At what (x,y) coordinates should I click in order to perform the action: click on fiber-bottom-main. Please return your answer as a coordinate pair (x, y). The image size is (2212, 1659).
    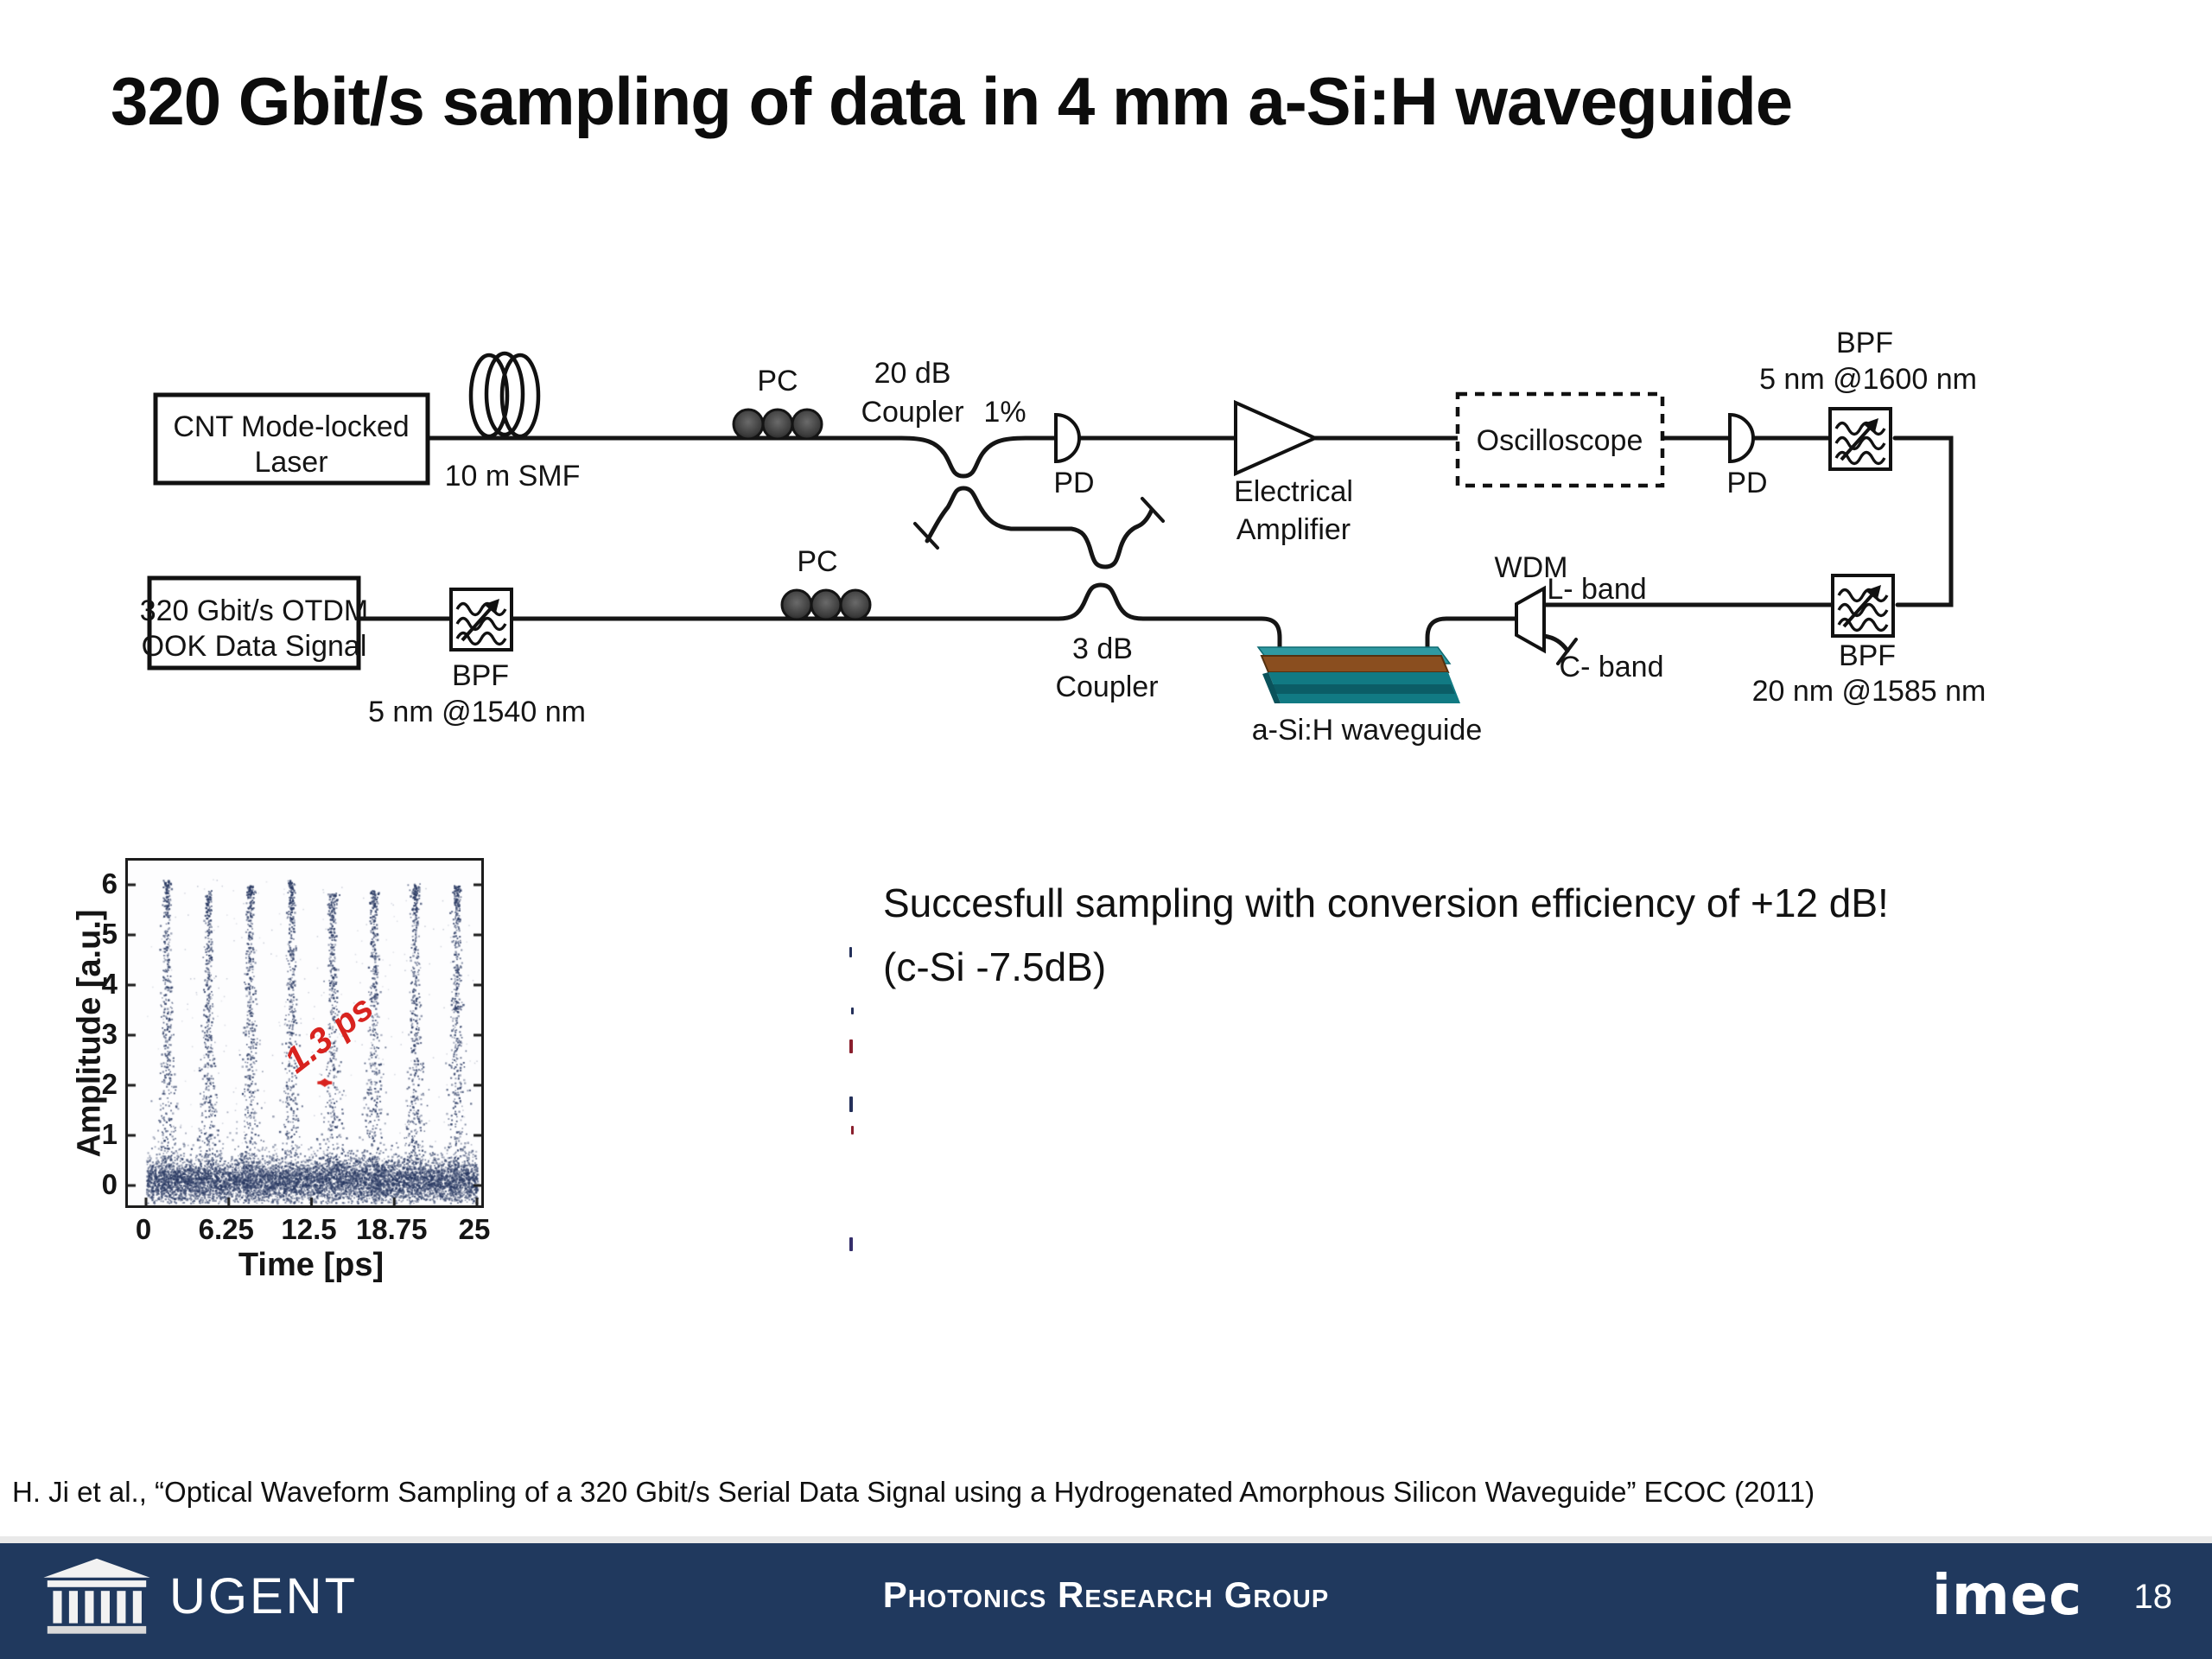
    Looking at the image, I should click on (819, 620).